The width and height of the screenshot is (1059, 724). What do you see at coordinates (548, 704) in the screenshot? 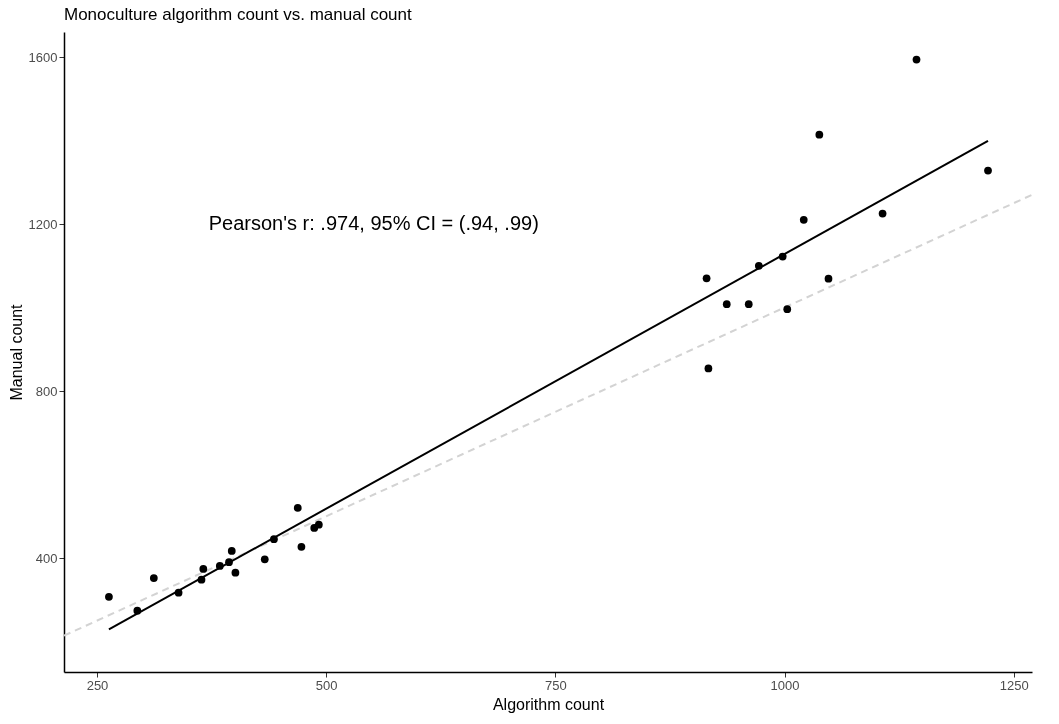
I see `x-axis-title: Algorithm count` at bounding box center [548, 704].